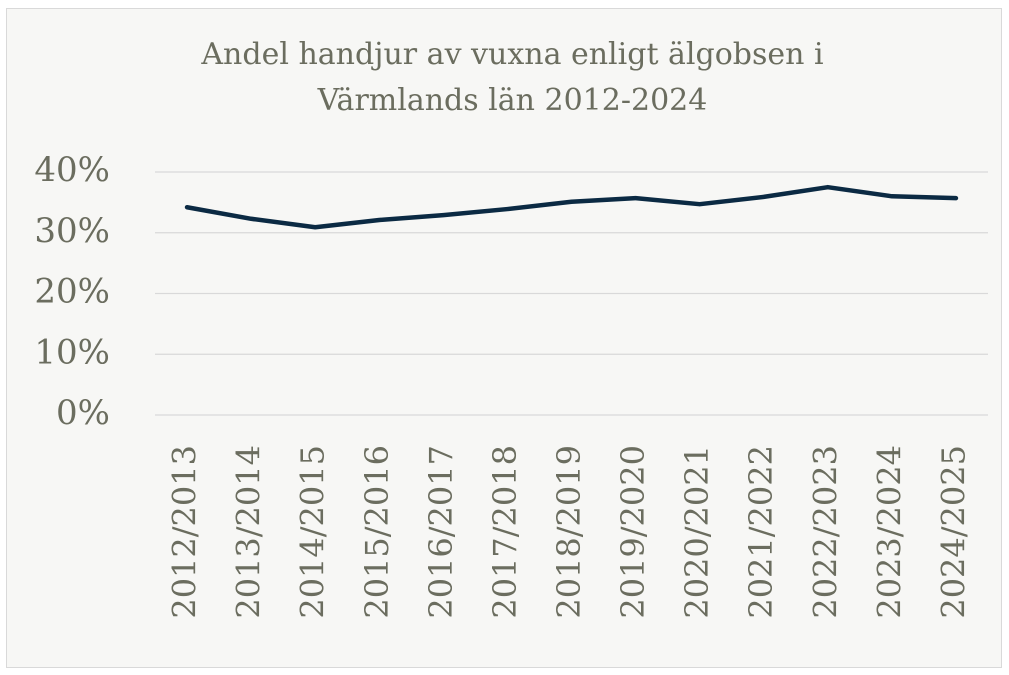 This screenshot has width=1009, height=675. I want to click on x-tick-label: 2015/2016, so click(377, 532).